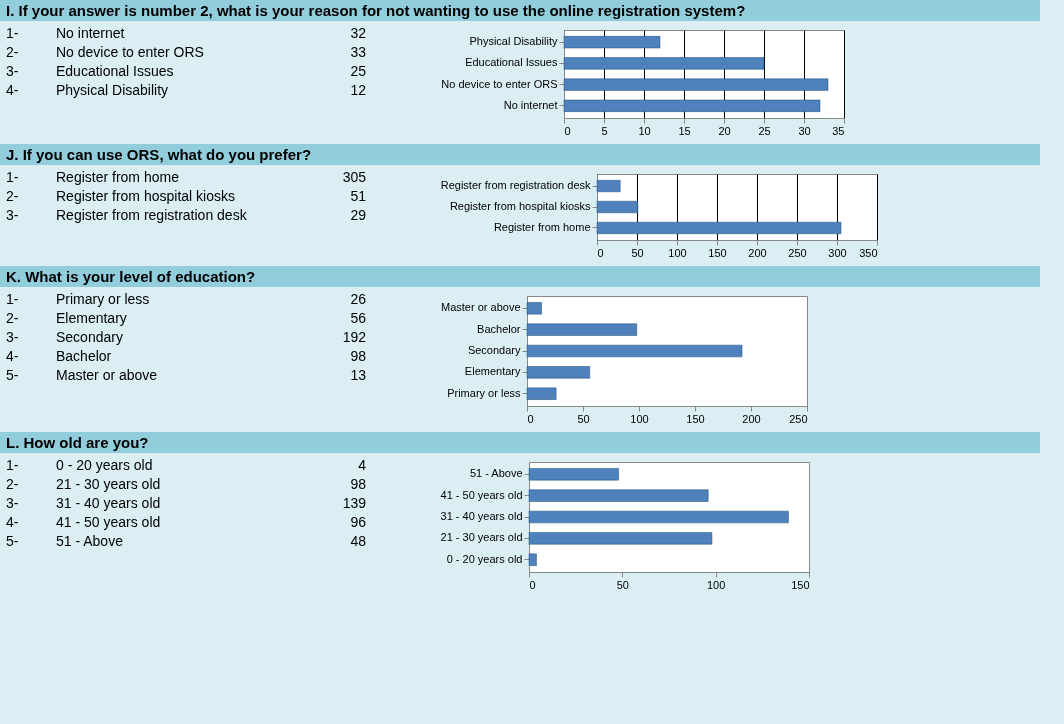  What do you see at coordinates (78, 299) in the screenshot?
I see `text: 1- Primary or less` at bounding box center [78, 299].